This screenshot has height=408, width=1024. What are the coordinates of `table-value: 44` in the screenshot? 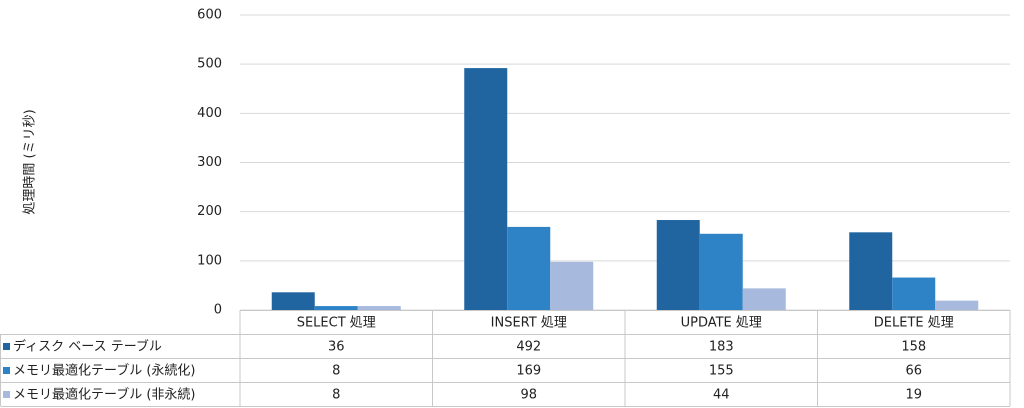 It's located at (721, 395).